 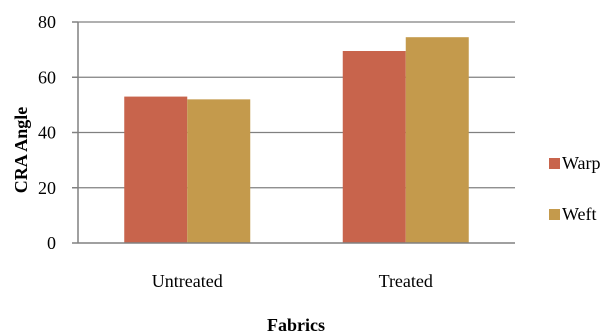 What do you see at coordinates (575, 188) in the screenshot?
I see `legend: Warp Weft` at bounding box center [575, 188].